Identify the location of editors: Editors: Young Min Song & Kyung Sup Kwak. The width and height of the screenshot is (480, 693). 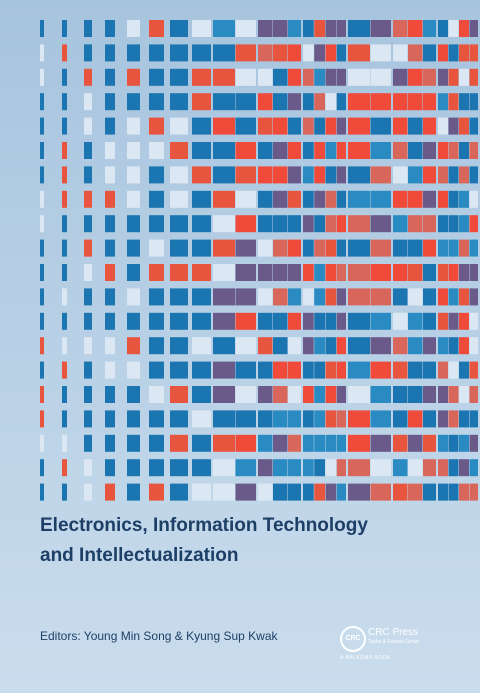
(159, 636).